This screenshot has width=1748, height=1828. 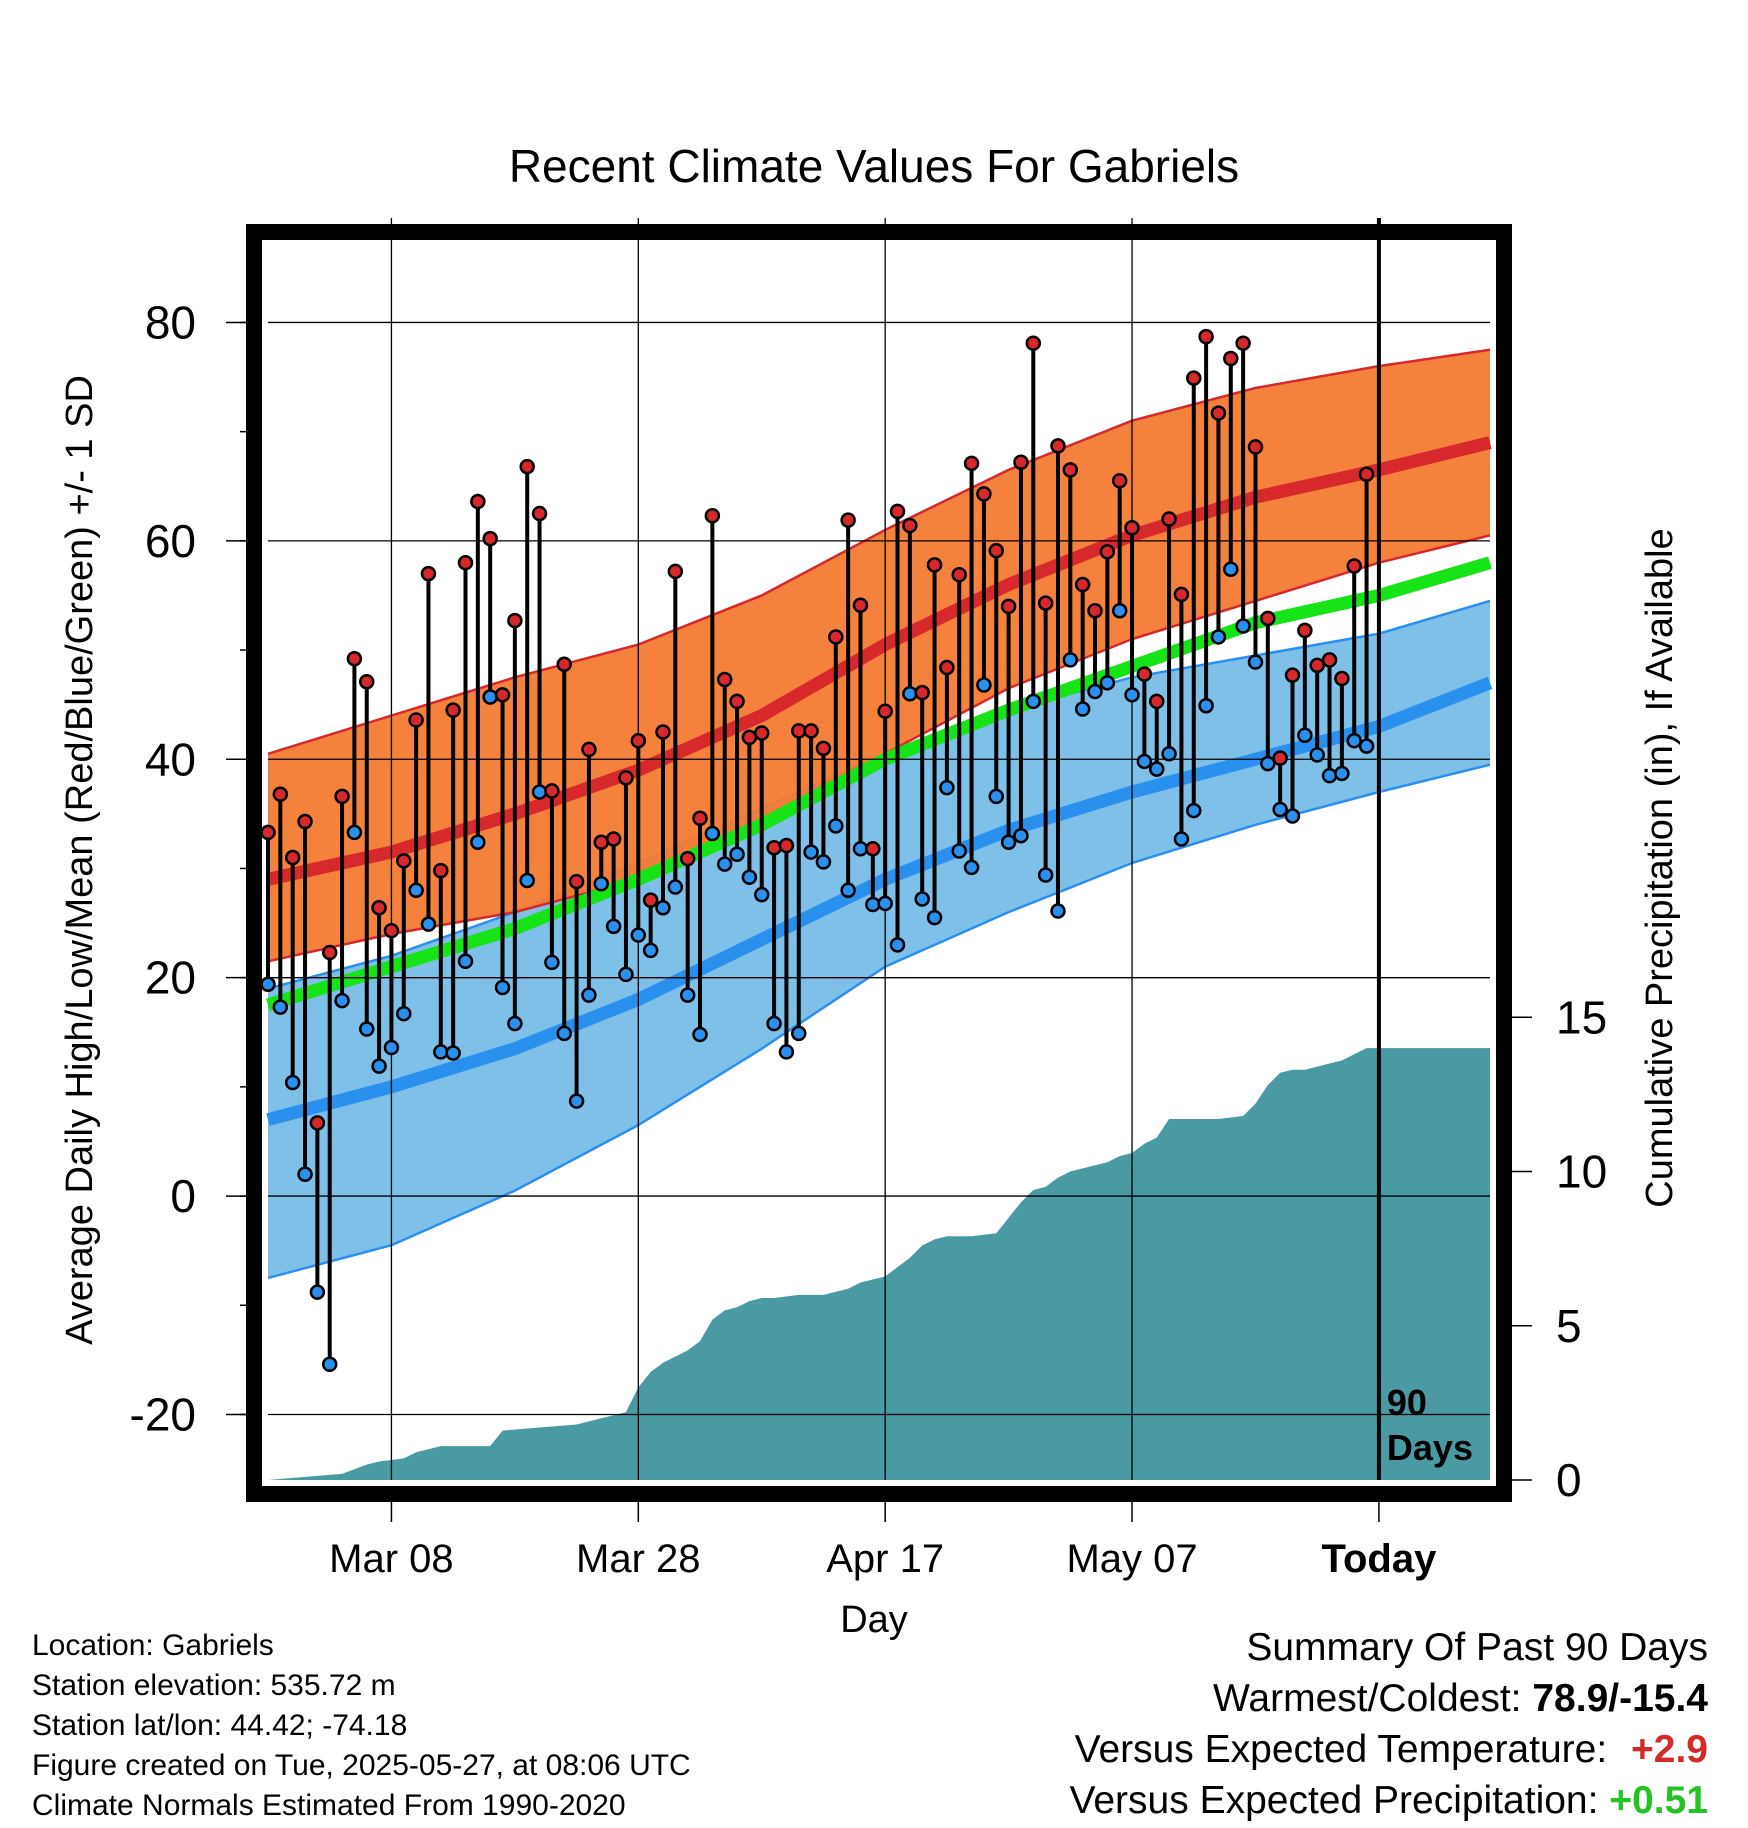 What do you see at coordinates (1581, 1017) in the screenshot?
I see `y2-tick-label: 15` at bounding box center [1581, 1017].